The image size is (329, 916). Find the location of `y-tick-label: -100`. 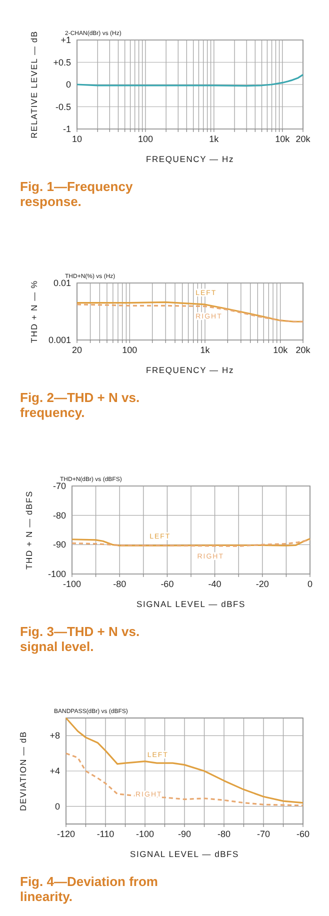

y-tick-label: -100 is located at coordinates (57, 574).